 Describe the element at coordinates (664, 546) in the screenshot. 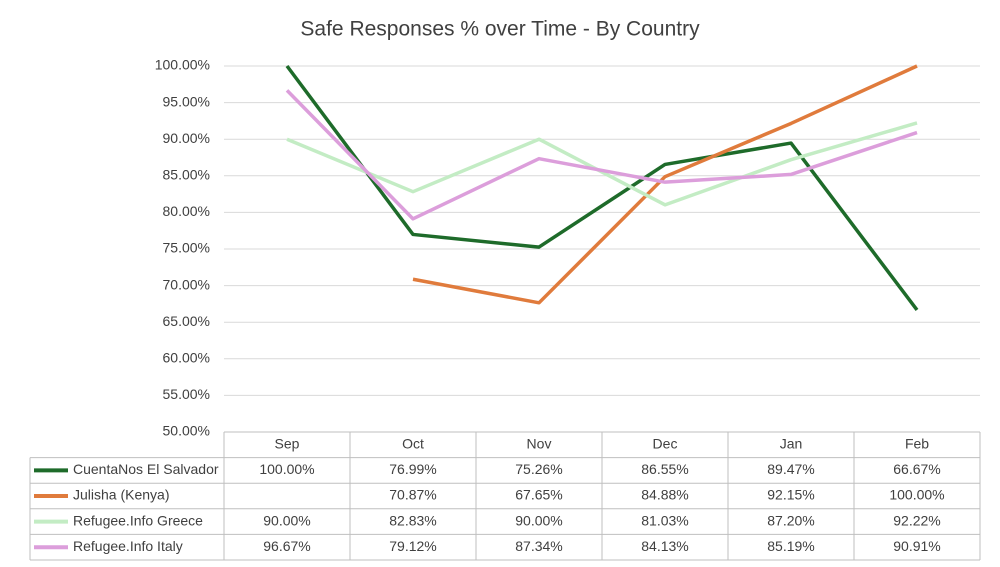

I see `table-value: 84.13%` at that location.